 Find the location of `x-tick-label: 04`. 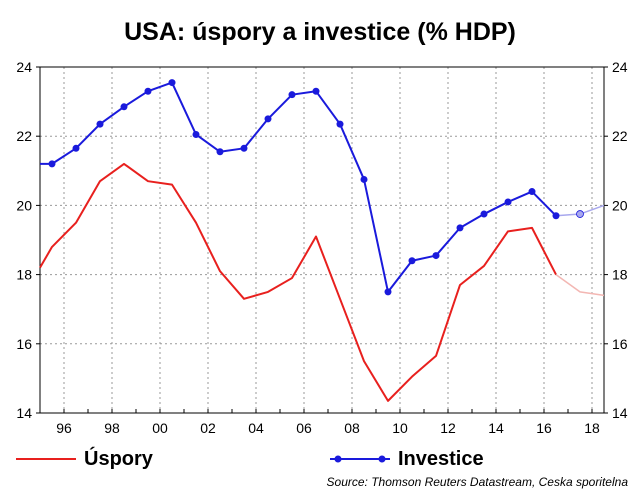

x-tick-label: 04 is located at coordinates (256, 428).